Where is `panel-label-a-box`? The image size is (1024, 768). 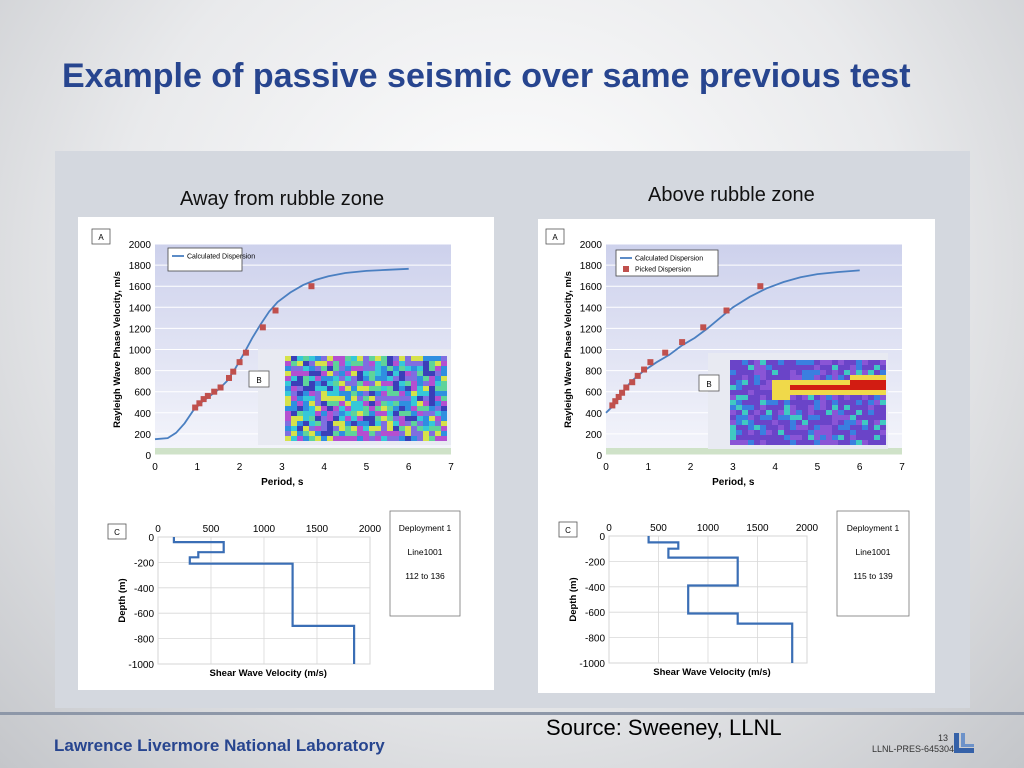
panel-label-a-box is located at coordinates (555, 236).